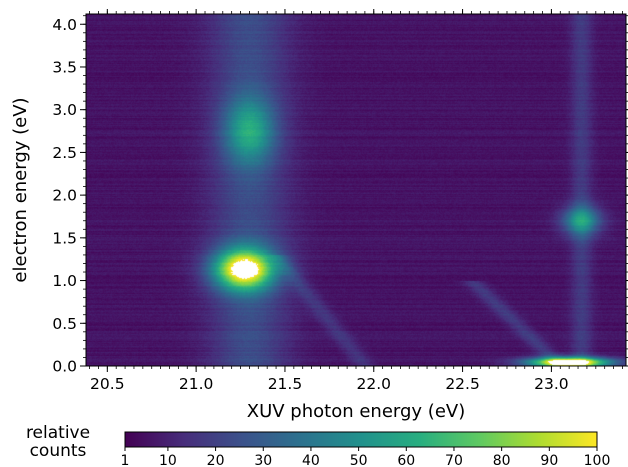 This screenshot has width=628, height=467. I want to click on colorbar-tick-label: 90, so click(549, 460).